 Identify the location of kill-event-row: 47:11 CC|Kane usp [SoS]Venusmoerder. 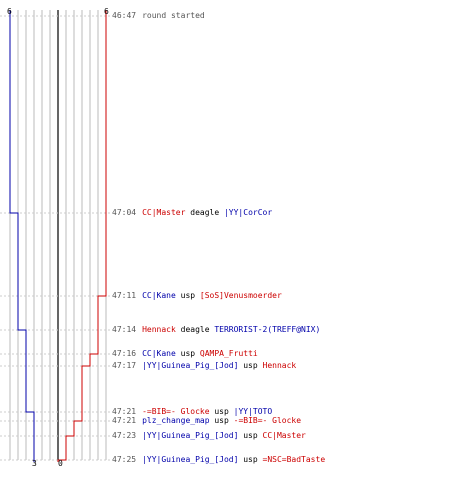
(197, 295).